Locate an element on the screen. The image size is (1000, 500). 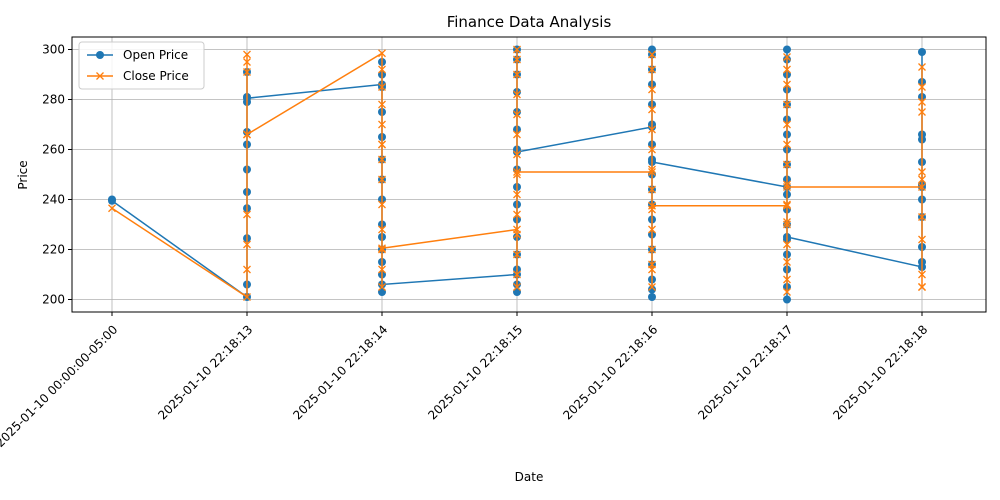
chart-title: Finance Data Analysis is located at coordinates (529, 22).